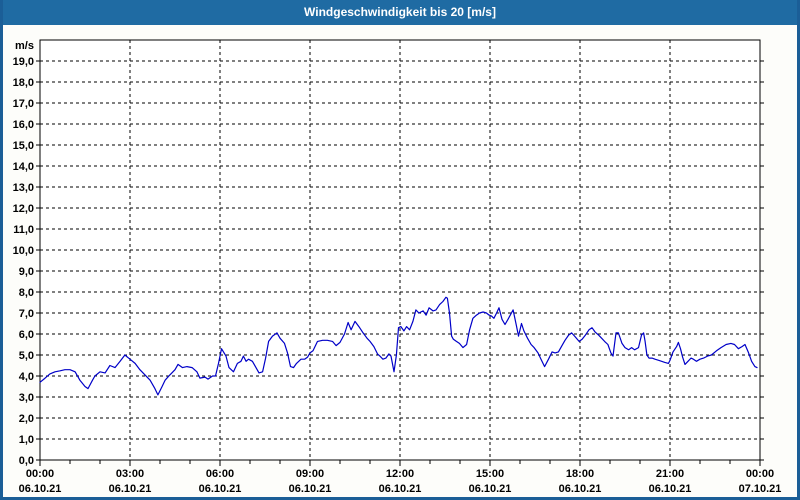  What do you see at coordinates (220, 474) in the screenshot?
I see `svg-text: 06:00` at bounding box center [220, 474].